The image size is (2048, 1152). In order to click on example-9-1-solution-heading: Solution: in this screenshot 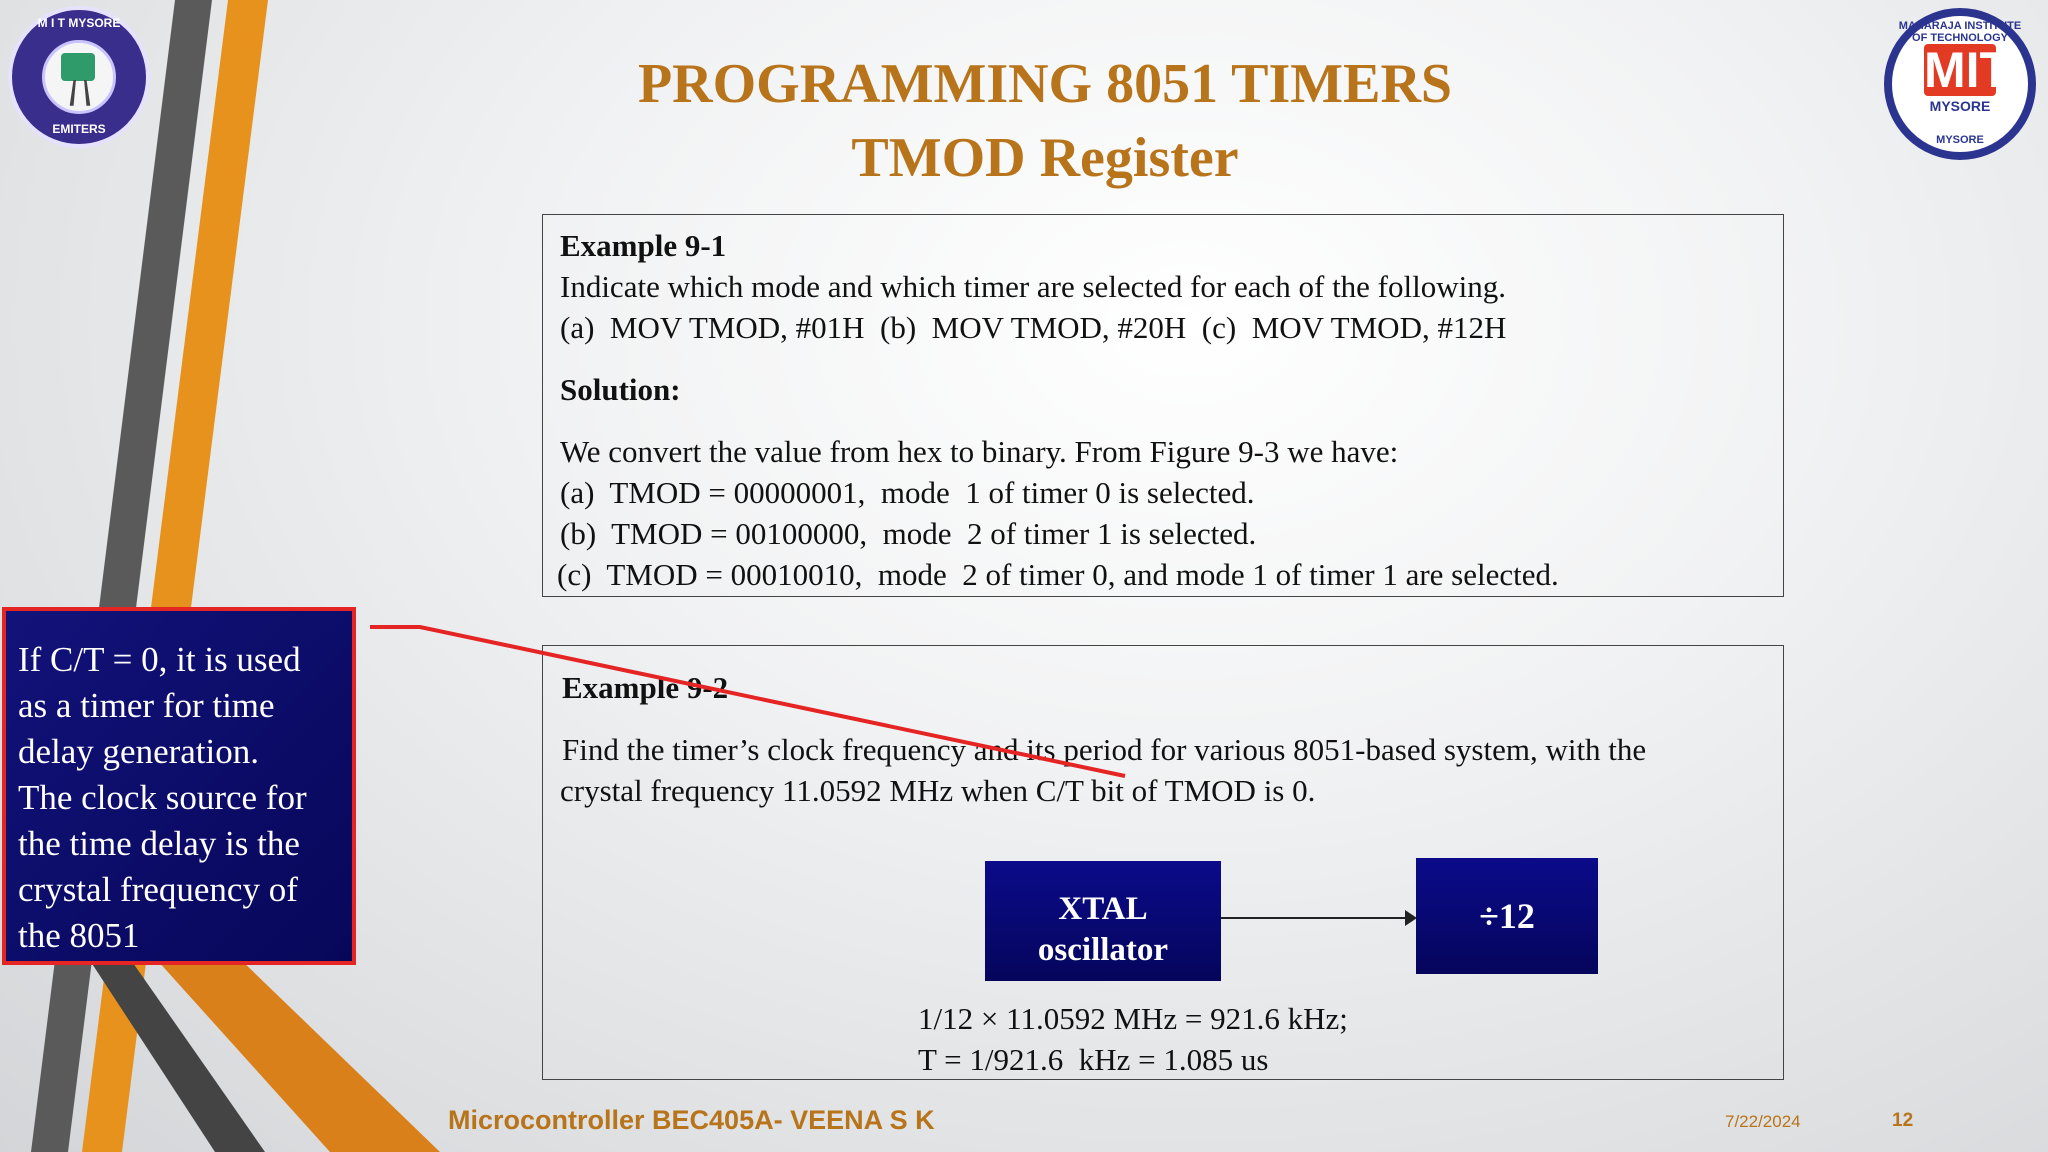, I will do `click(620, 389)`.